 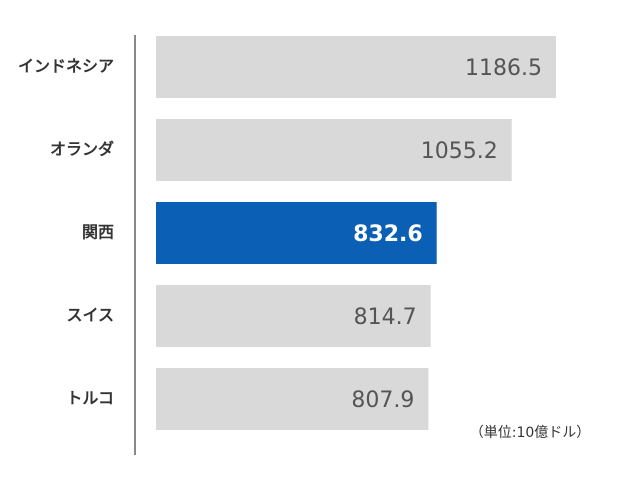 What do you see at coordinates (98, 232) in the screenshot?
I see `category-label: 関西` at bounding box center [98, 232].